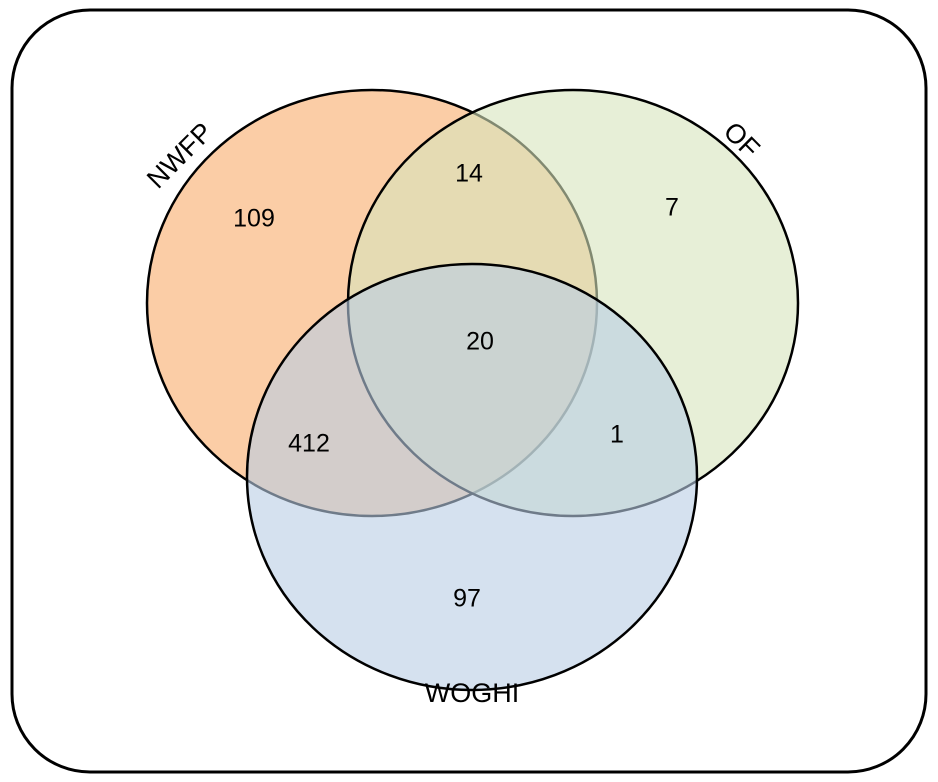  What do you see at coordinates (472, 693) in the screenshot?
I see `set-label-woghi: WOGHI` at bounding box center [472, 693].